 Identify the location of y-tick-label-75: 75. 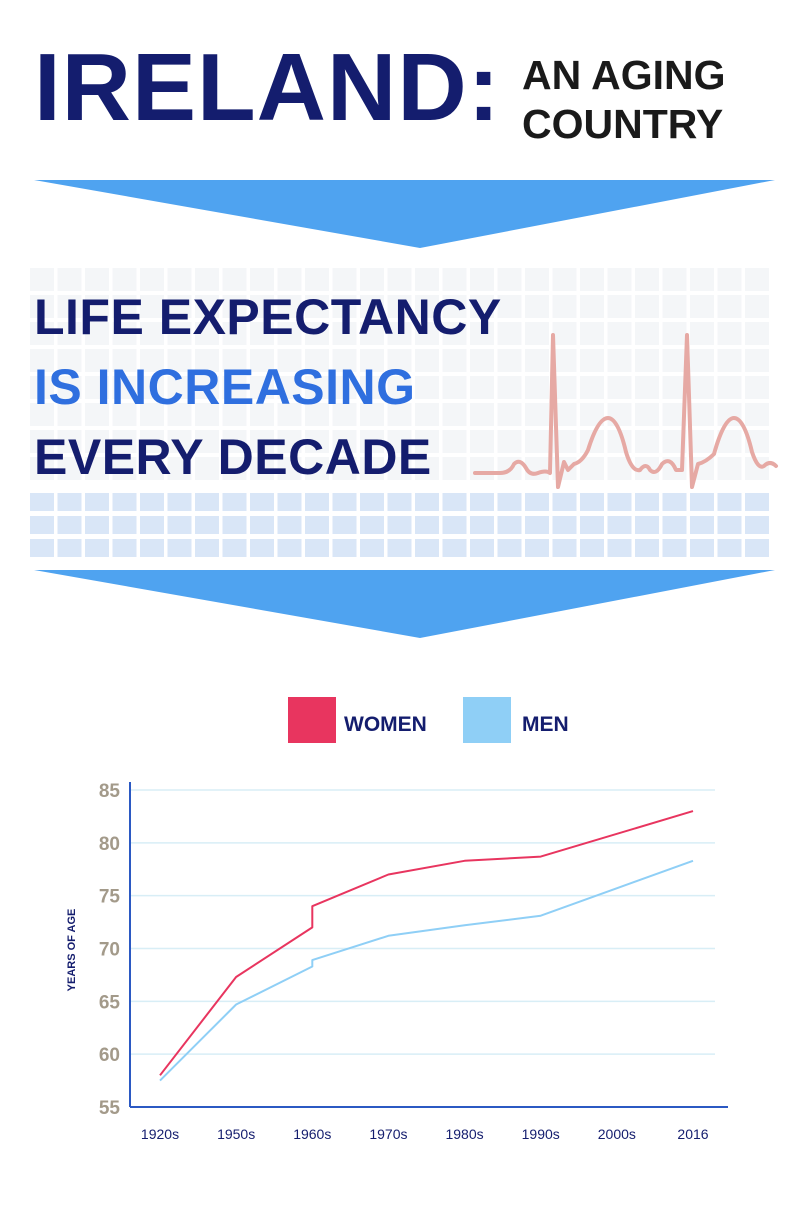
(110, 897).